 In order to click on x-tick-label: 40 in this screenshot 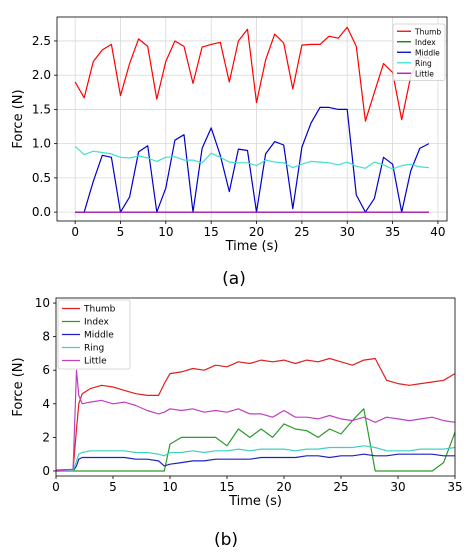, I will do `click(437, 232)`.